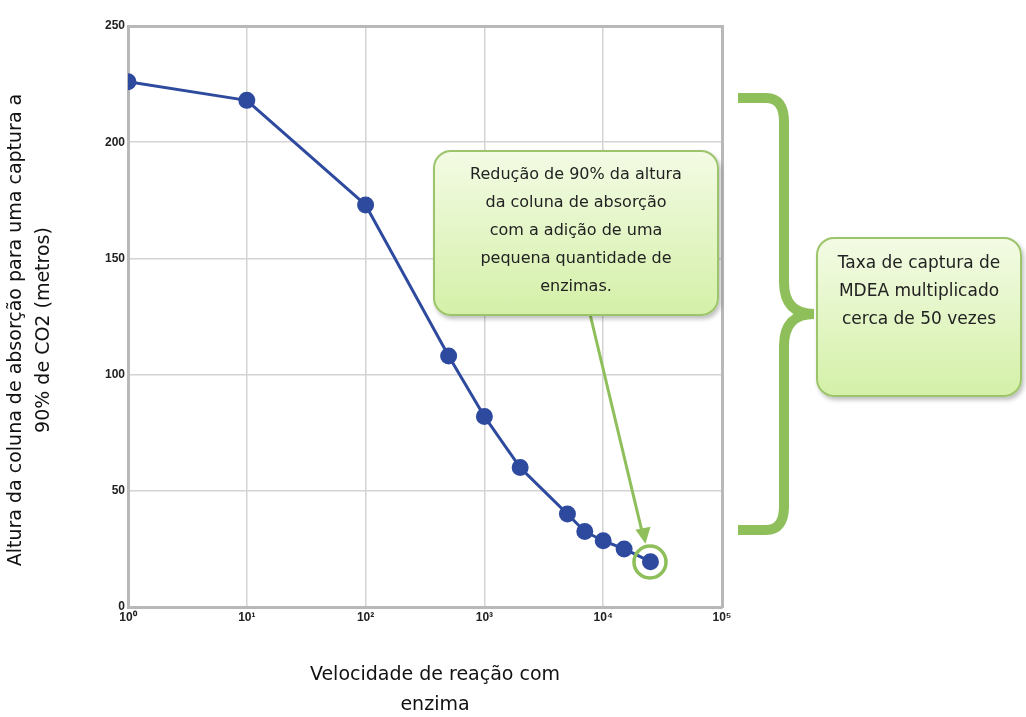 This screenshot has height=717, width=1026. I want to click on y-tick-label: 100, so click(115, 373).